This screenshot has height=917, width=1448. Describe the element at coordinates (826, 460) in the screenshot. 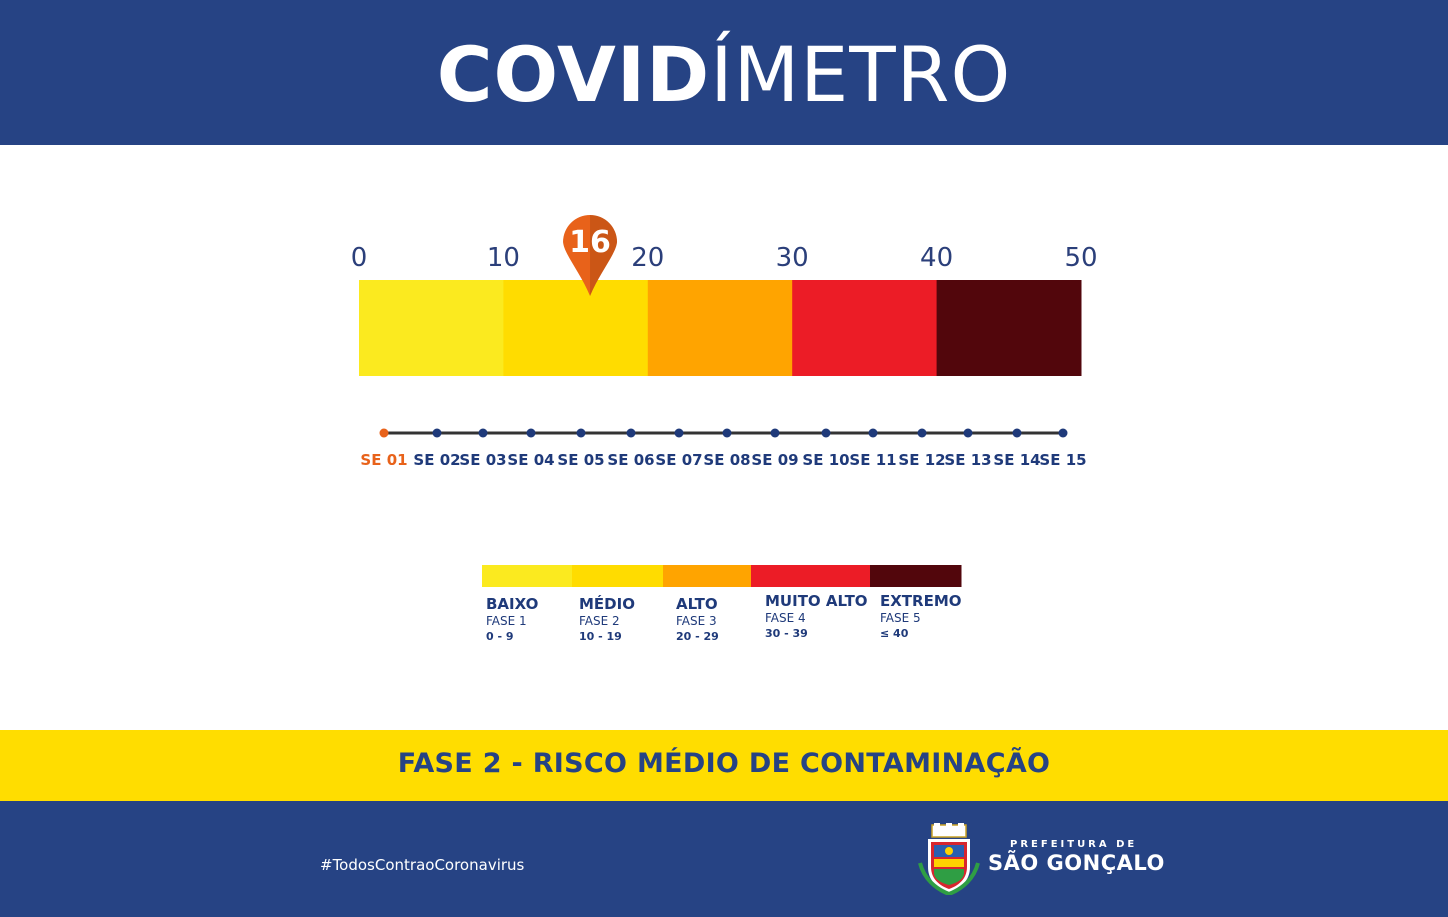

I see `week-label: SE 10` at that location.